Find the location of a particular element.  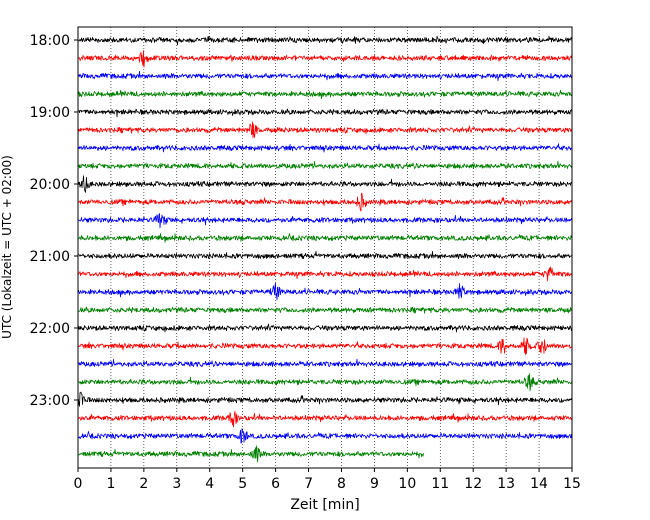

x-tick-label: 10 is located at coordinates (407, 484).